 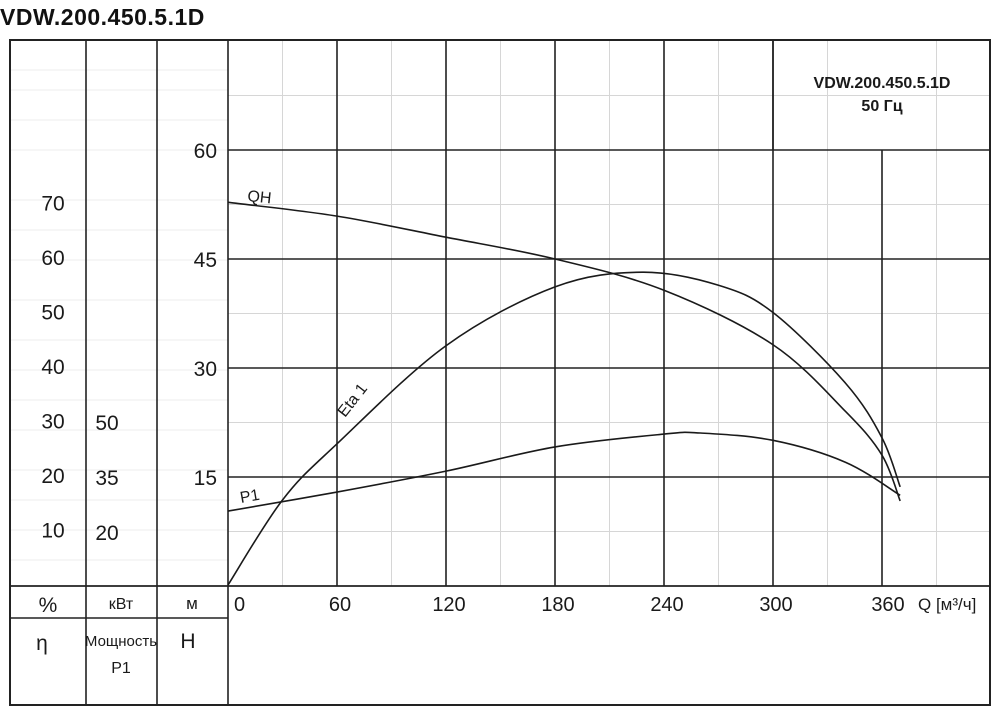 What do you see at coordinates (340, 605) in the screenshot?
I see `x-tick-label: 60` at bounding box center [340, 605].